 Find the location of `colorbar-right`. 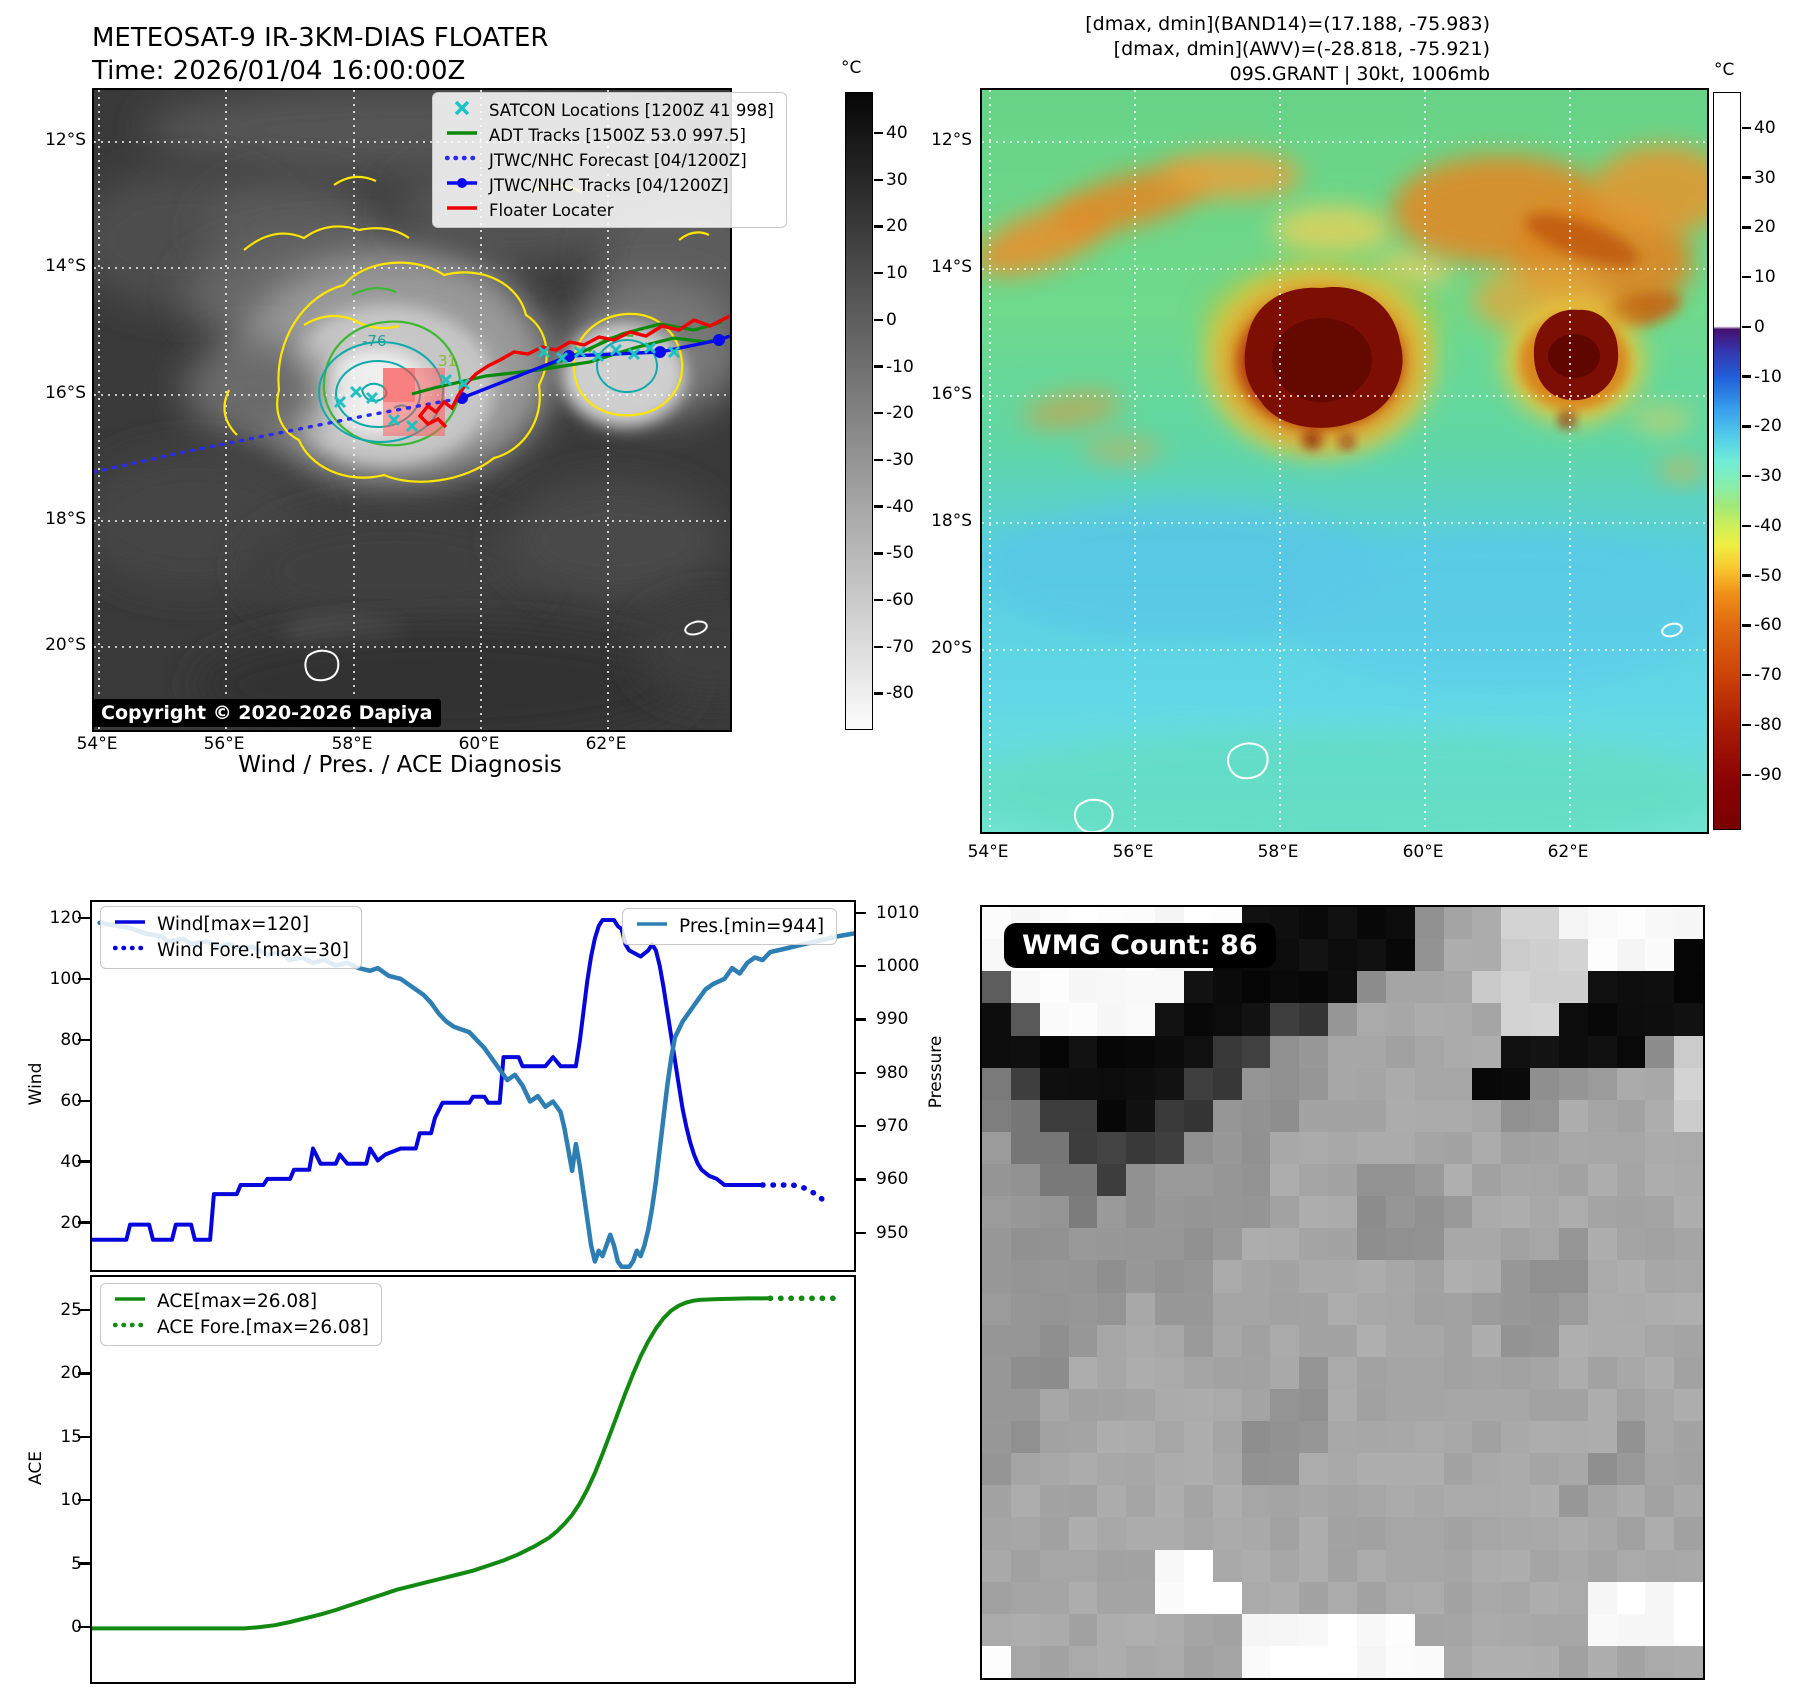

colorbar-right is located at coordinates (1727, 461).